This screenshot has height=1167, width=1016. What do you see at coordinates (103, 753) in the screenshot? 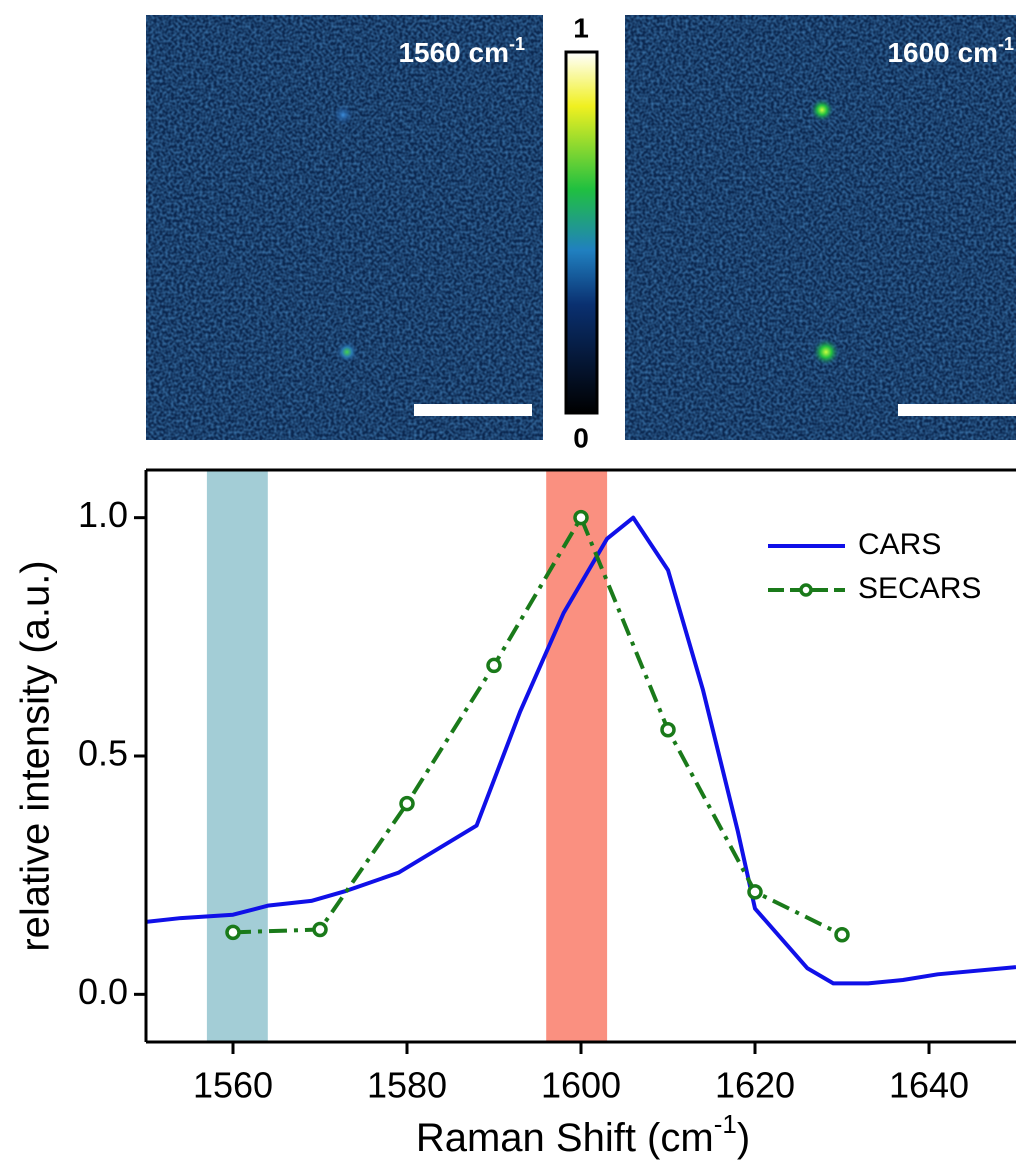
I see `y-tick-label: 0.5` at bounding box center [103, 753].